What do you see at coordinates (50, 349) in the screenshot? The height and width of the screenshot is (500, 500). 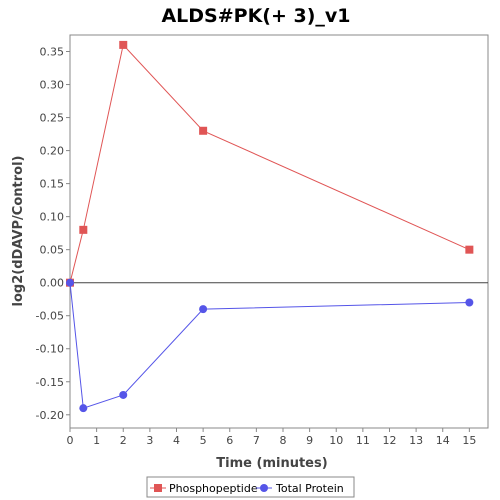 I see `y-tick-label: -0.10` at bounding box center [50, 349].